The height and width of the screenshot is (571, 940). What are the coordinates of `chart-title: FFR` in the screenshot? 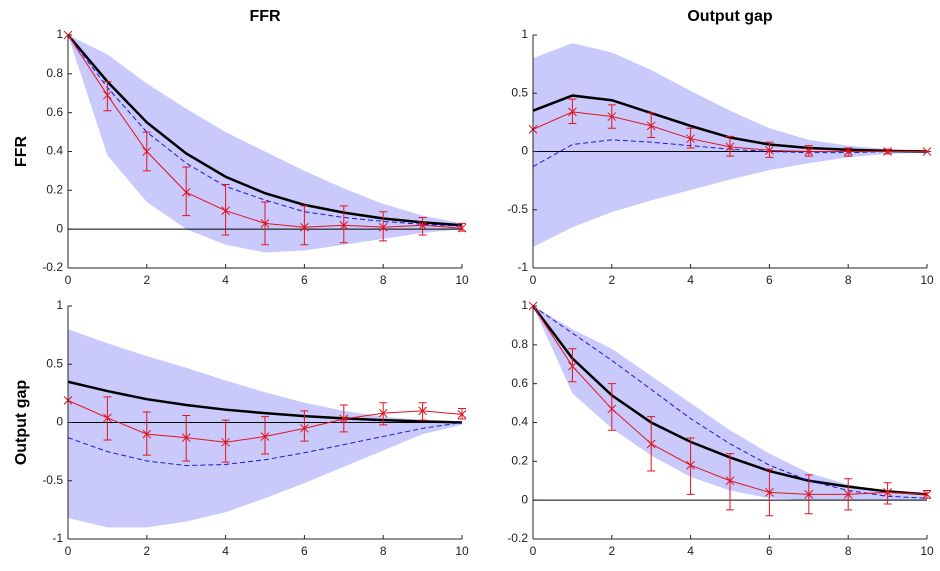 It's located at (265, 16).